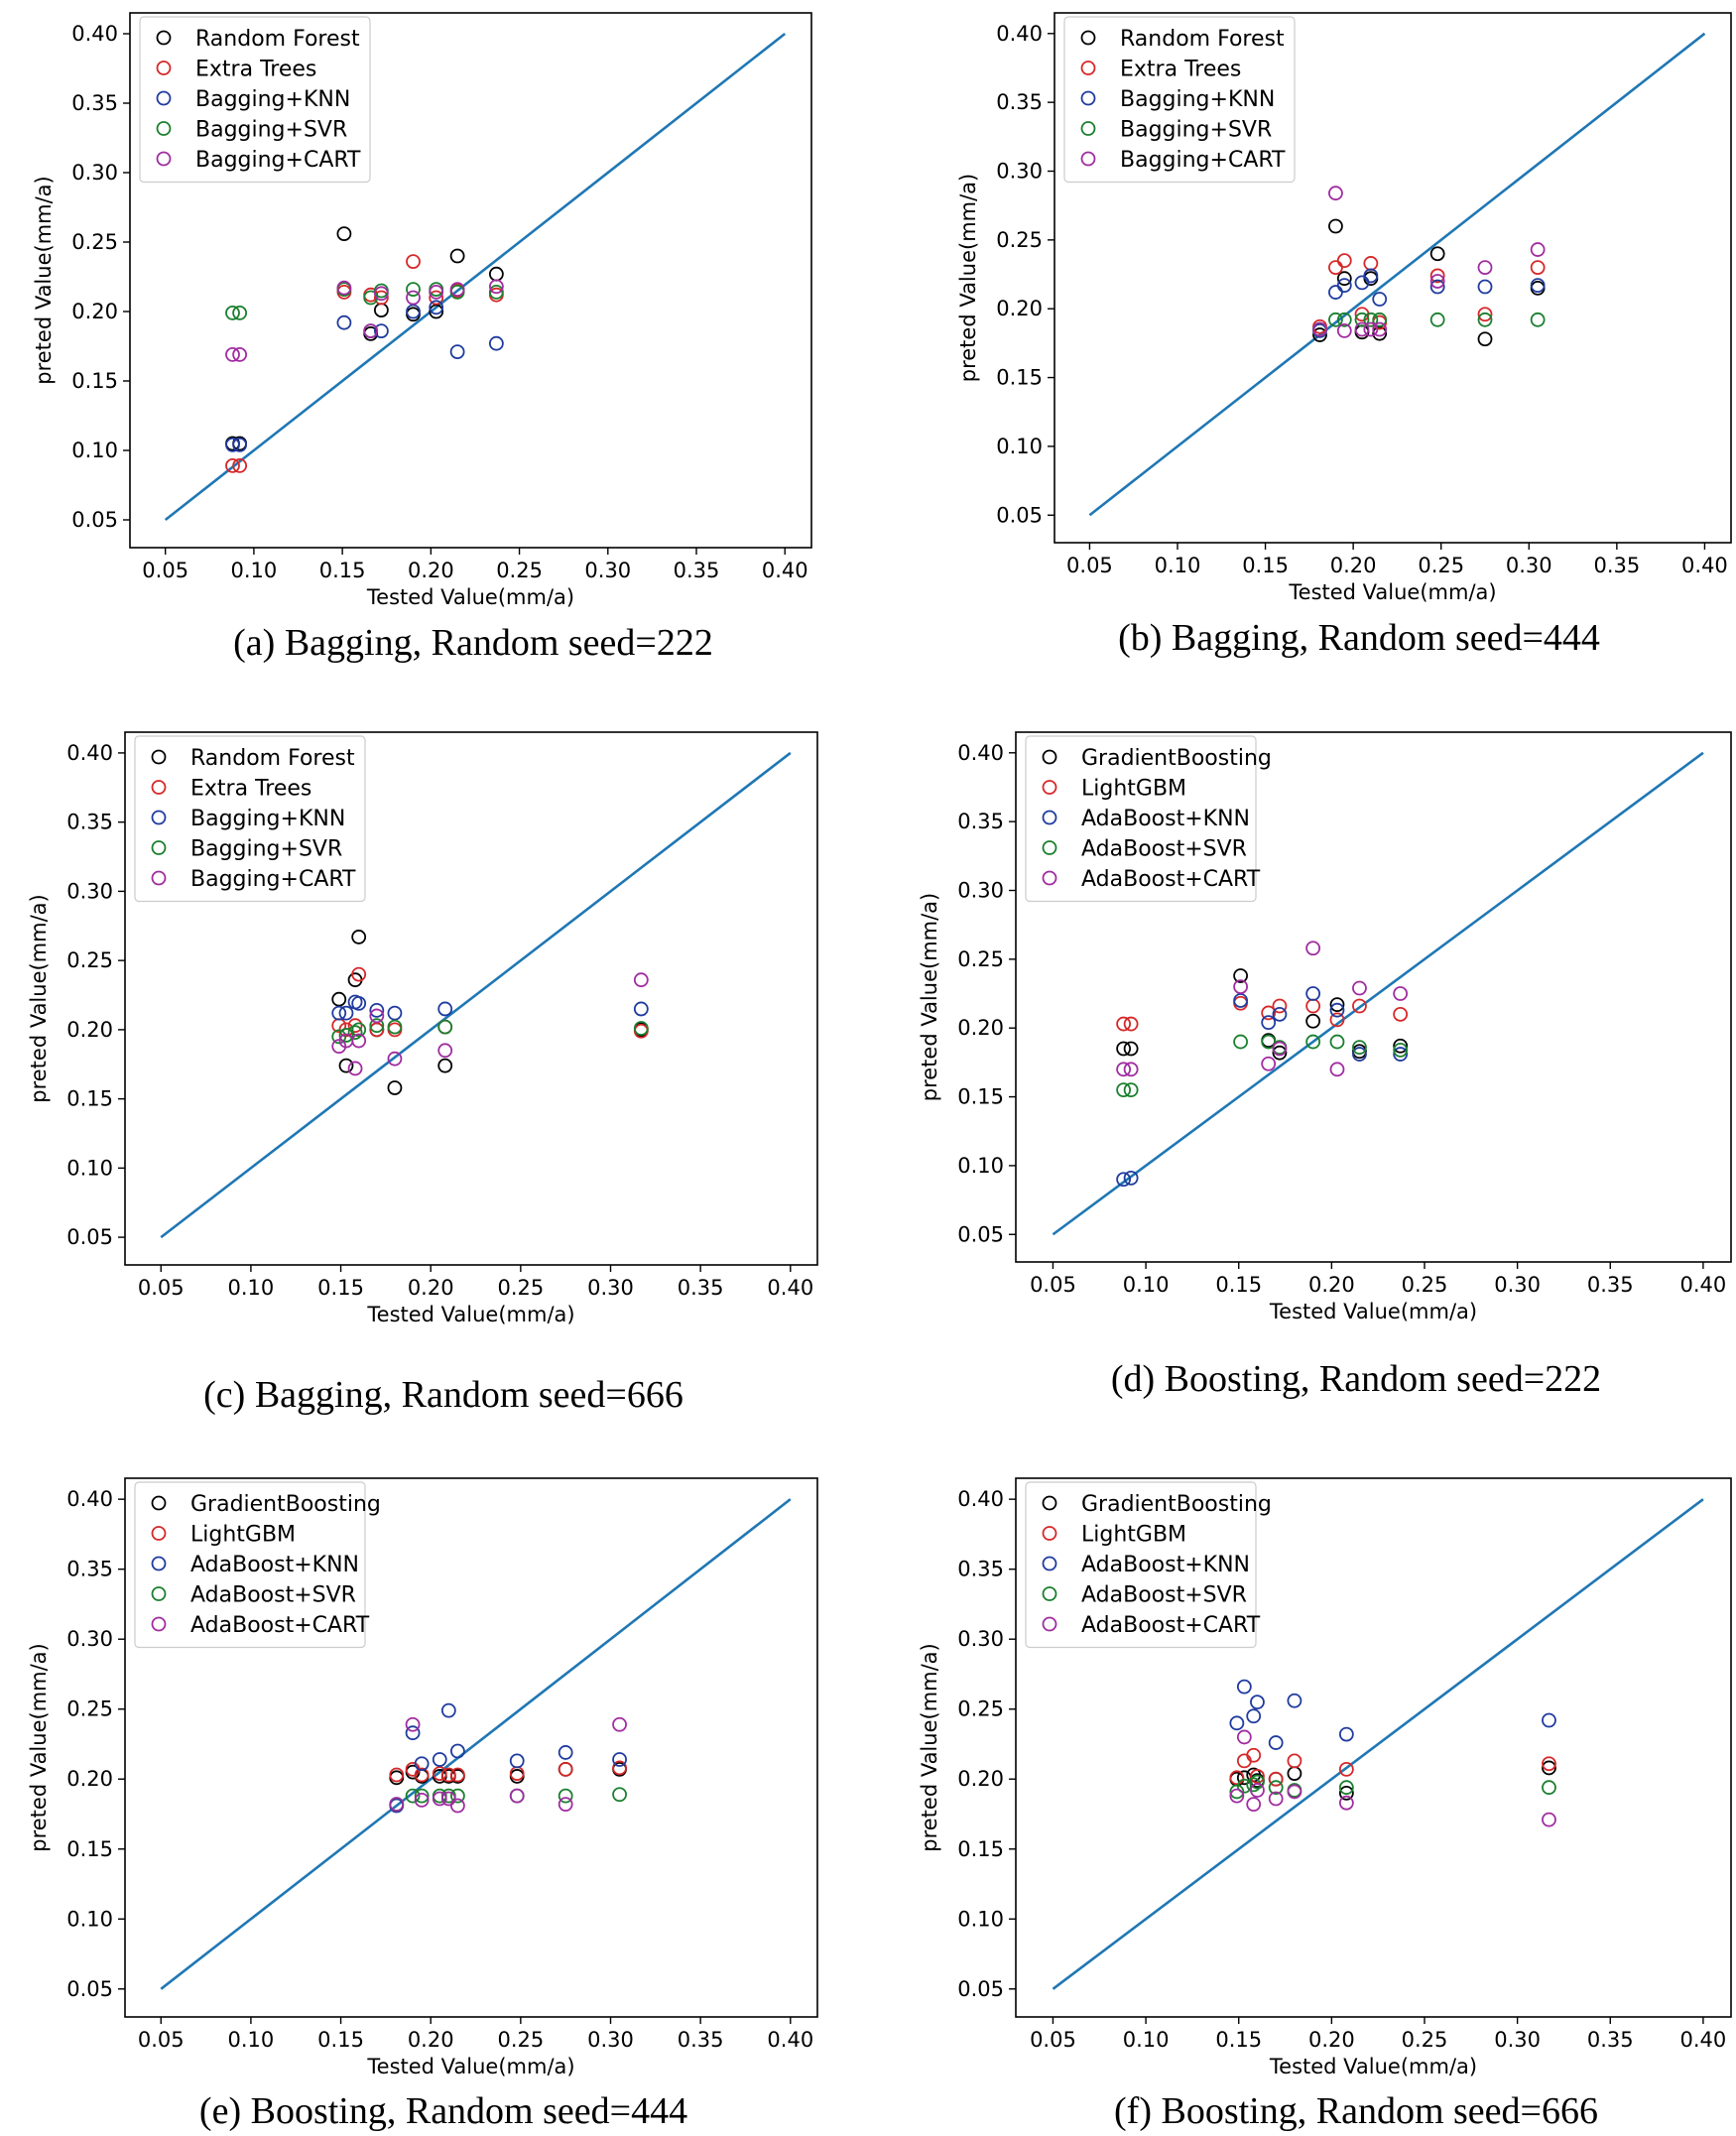 The image size is (1736, 2136). Describe the element at coordinates (1359, 638) in the screenshot. I see `figure-caption: (b) Bagging, Random seed=444` at that location.